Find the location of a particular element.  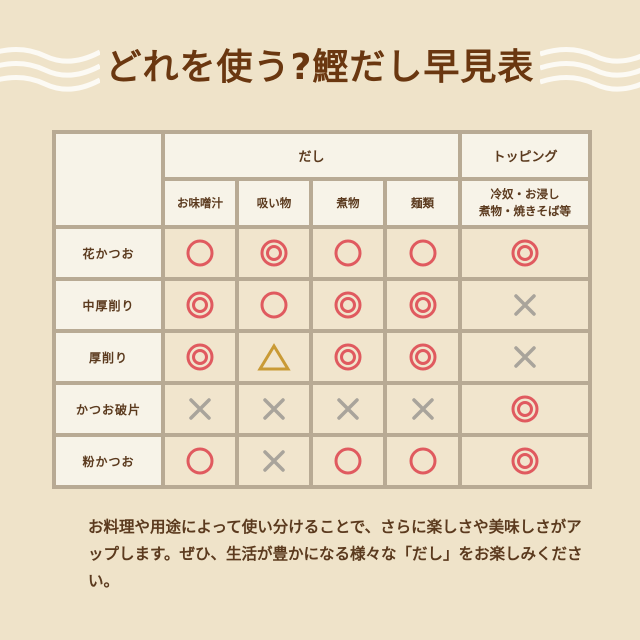

row-label: 花かつお is located at coordinates (108, 253).